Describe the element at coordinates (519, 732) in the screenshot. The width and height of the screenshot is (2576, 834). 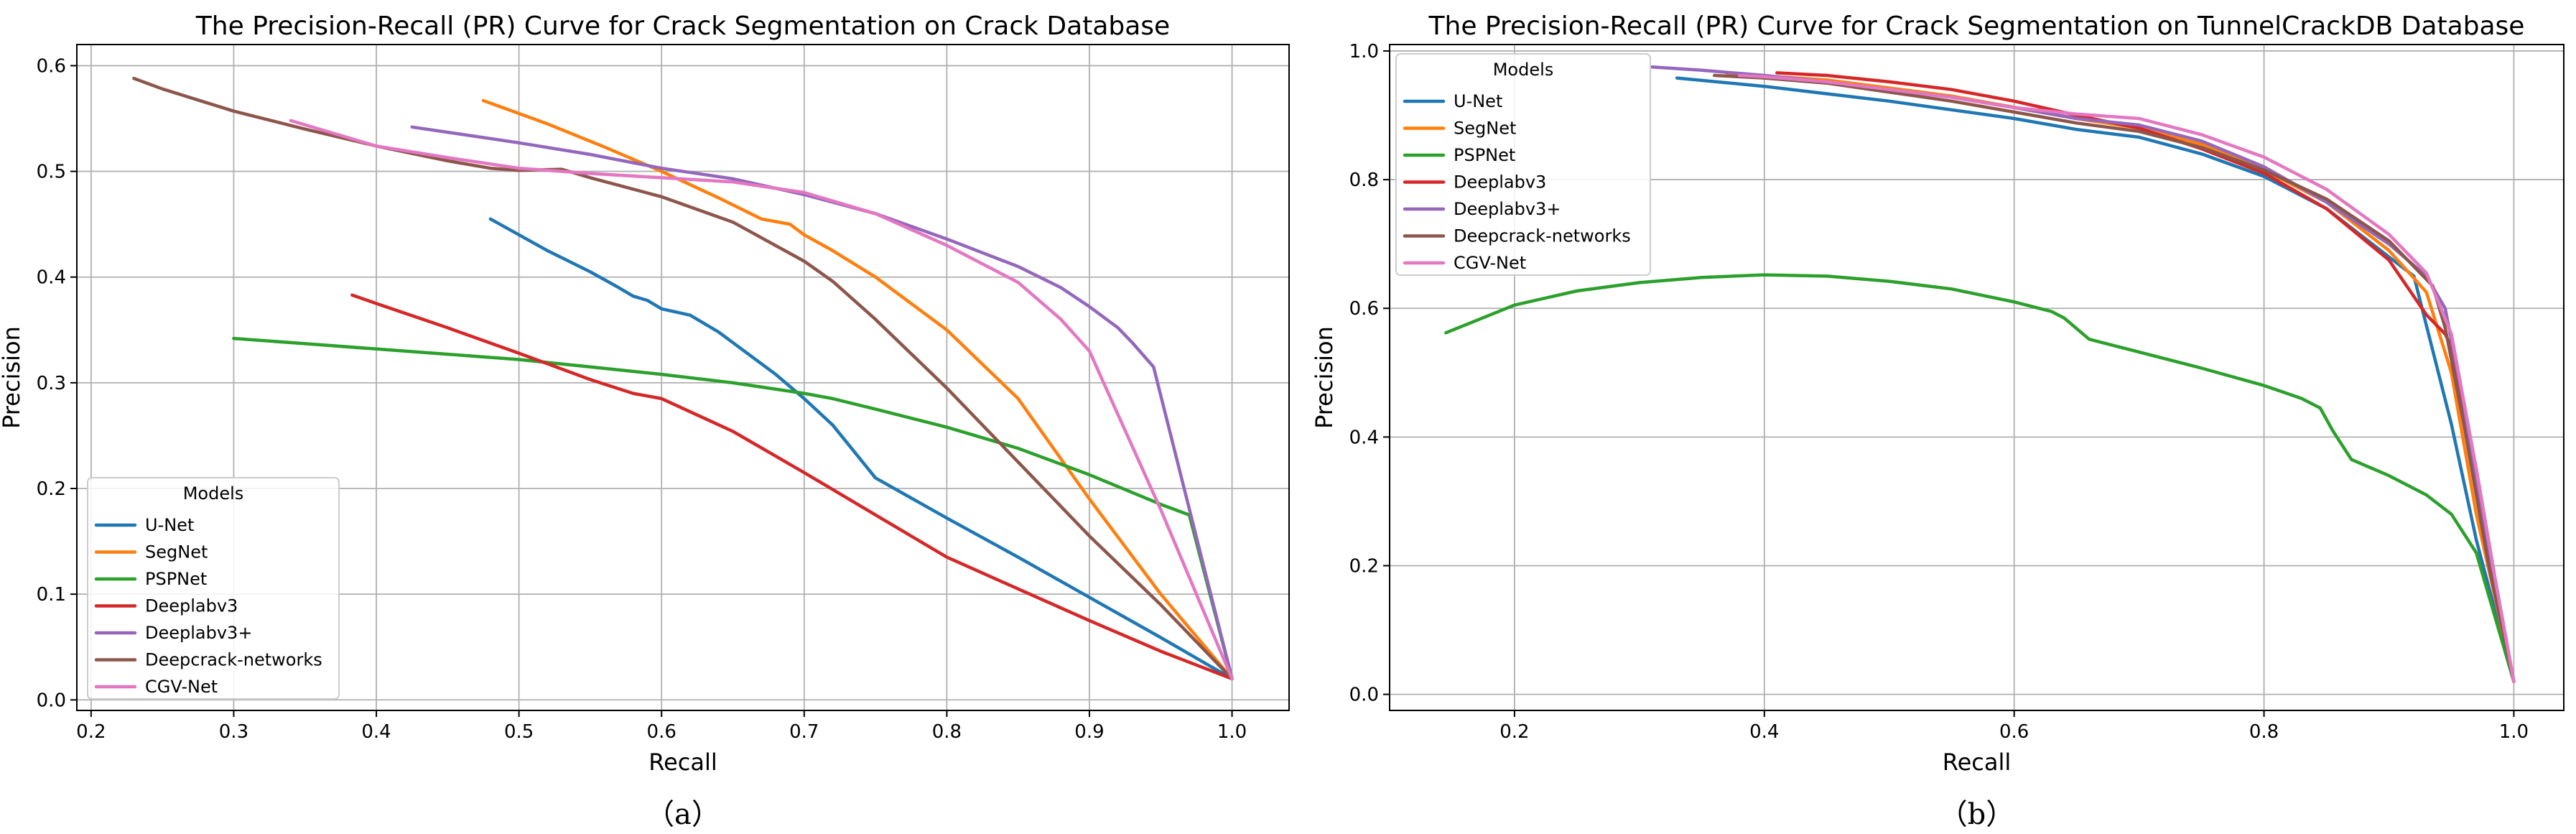
I see `x-tick-label: 0.5` at that location.